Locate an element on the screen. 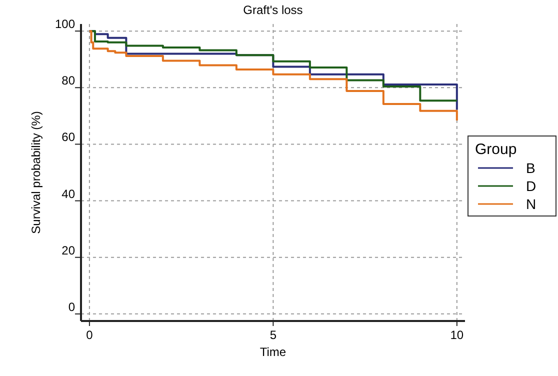 The width and height of the screenshot is (558, 376). x-axis-title: Time is located at coordinates (273, 352).